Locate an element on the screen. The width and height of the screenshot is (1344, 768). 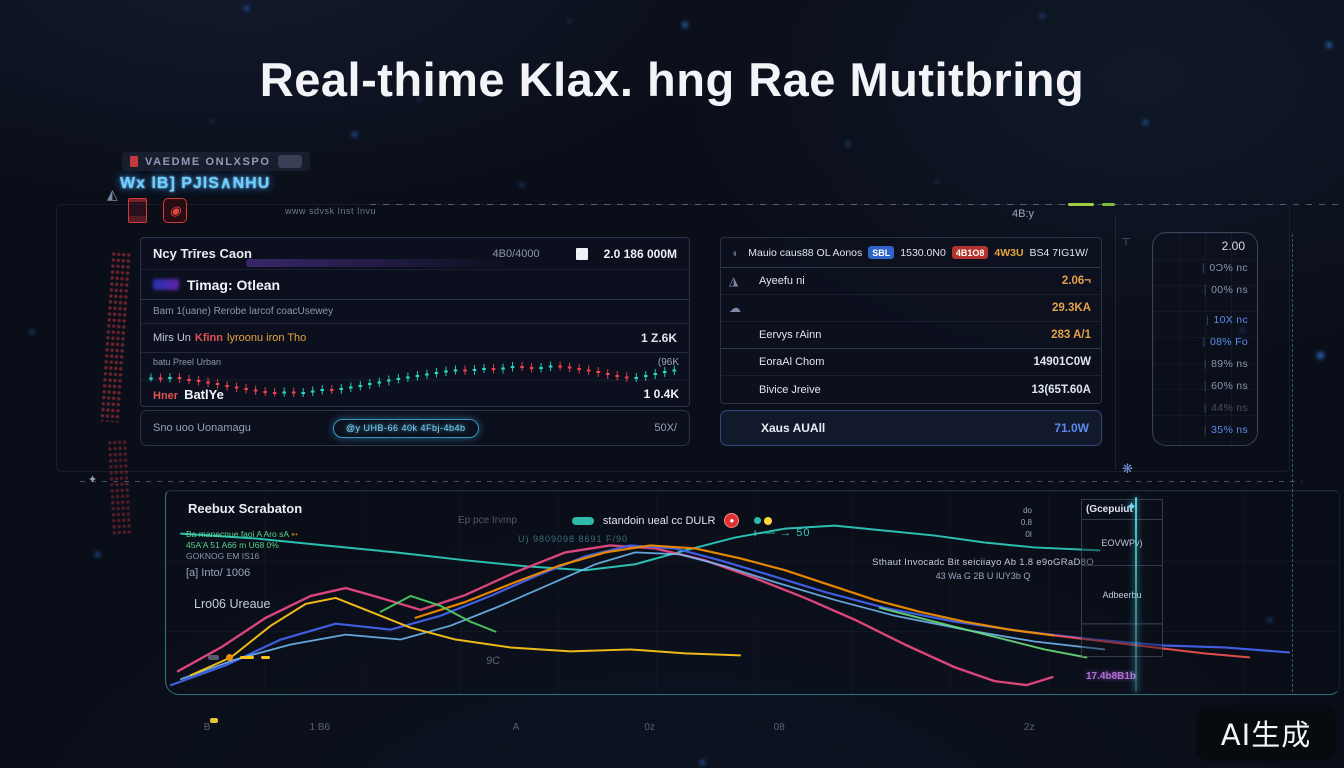
readout-row: | 0Ɔ% nc is located at coordinates (1205, 268).